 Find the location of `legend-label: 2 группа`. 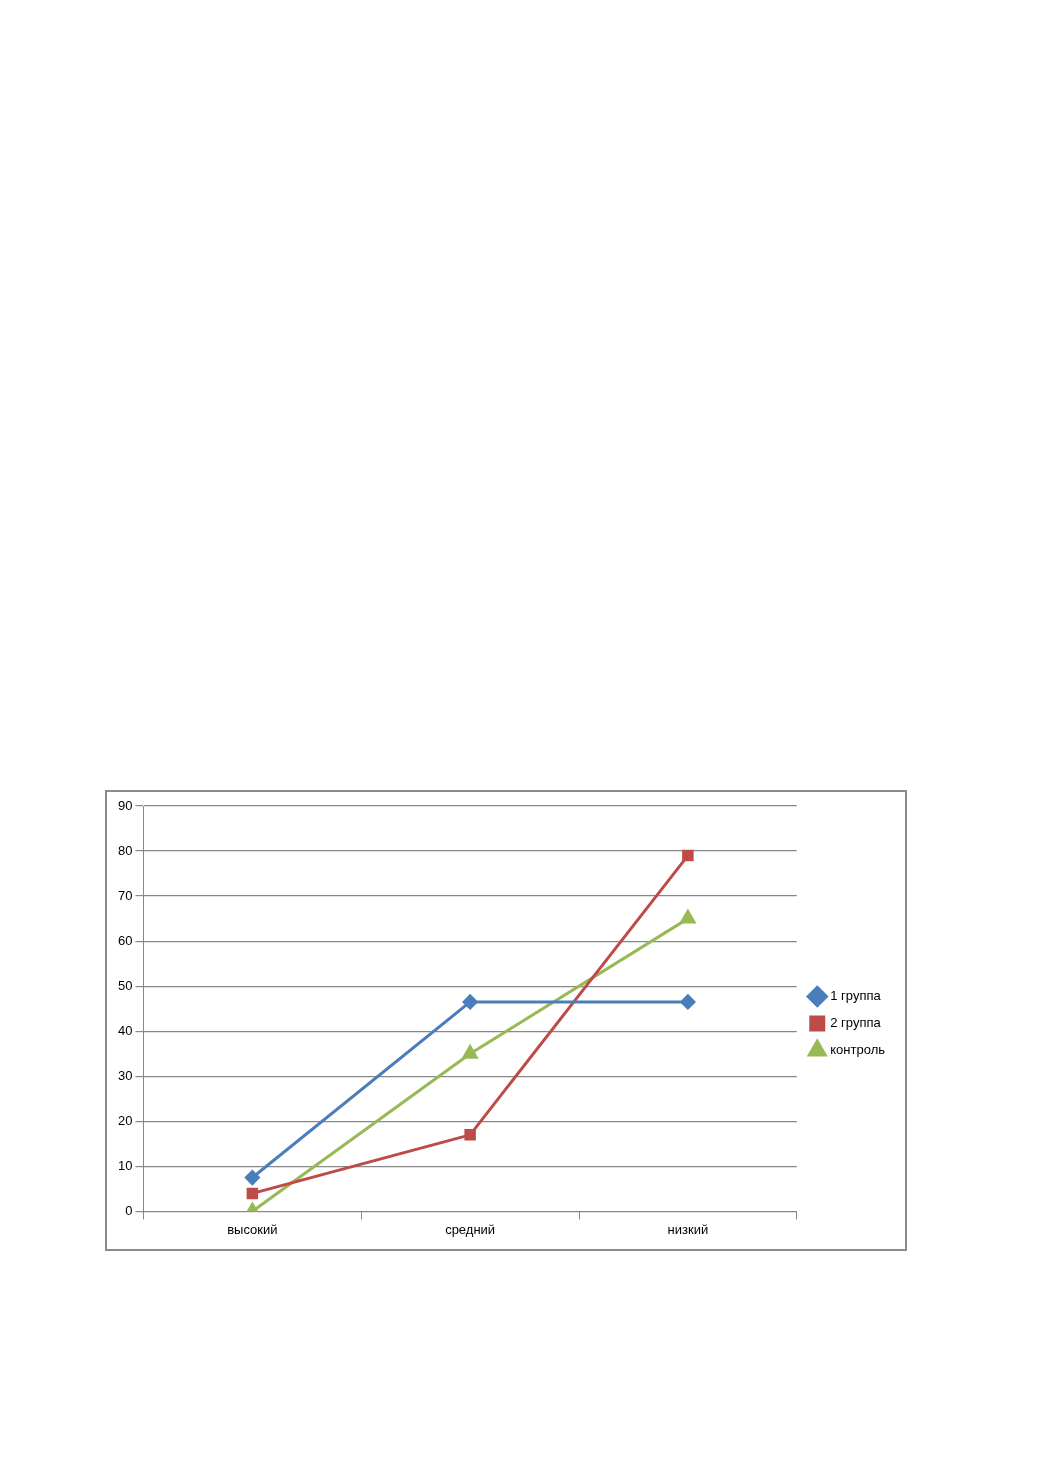

legend-label: 2 группа is located at coordinates (856, 1023).